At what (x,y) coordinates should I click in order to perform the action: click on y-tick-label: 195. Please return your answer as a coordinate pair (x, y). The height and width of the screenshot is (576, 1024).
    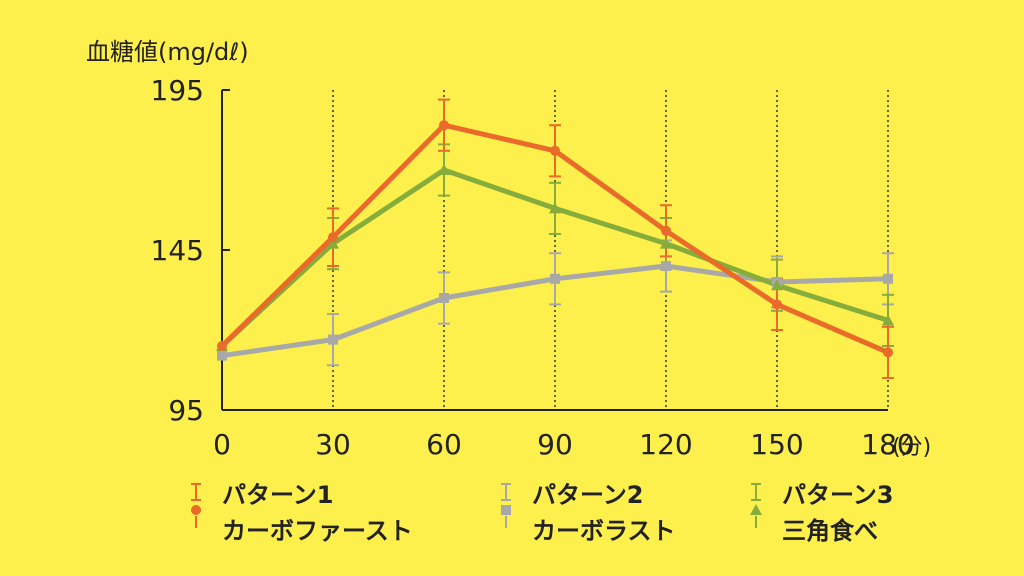
    Looking at the image, I should click on (177, 90).